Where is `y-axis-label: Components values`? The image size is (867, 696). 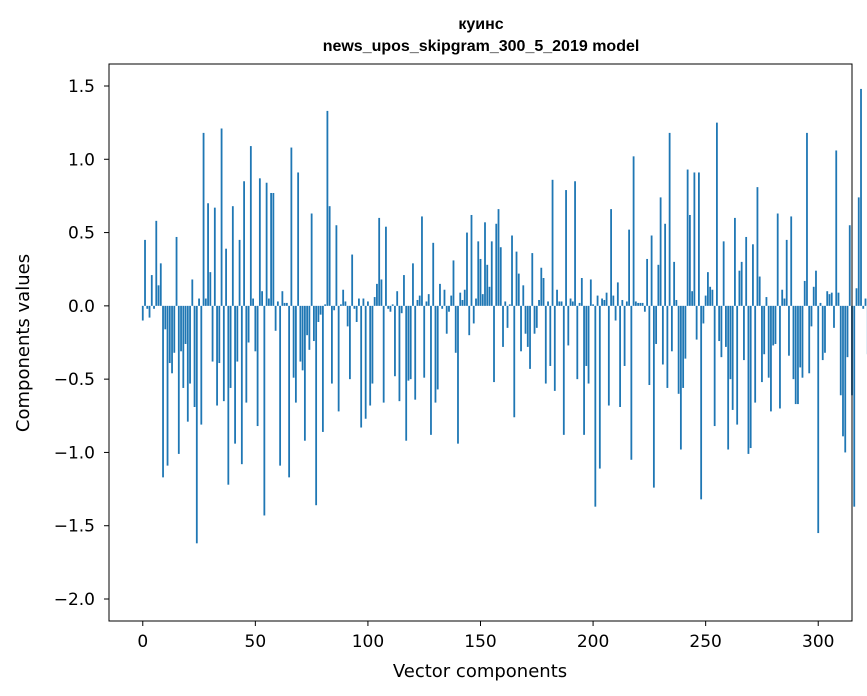
y-axis-label: Components values is located at coordinates (23, 343).